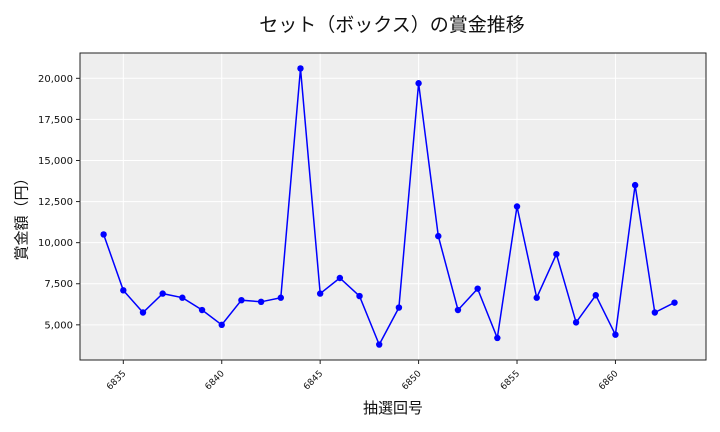  Describe the element at coordinates (55, 79) in the screenshot. I see `y-tick-label: 20,000` at that location.